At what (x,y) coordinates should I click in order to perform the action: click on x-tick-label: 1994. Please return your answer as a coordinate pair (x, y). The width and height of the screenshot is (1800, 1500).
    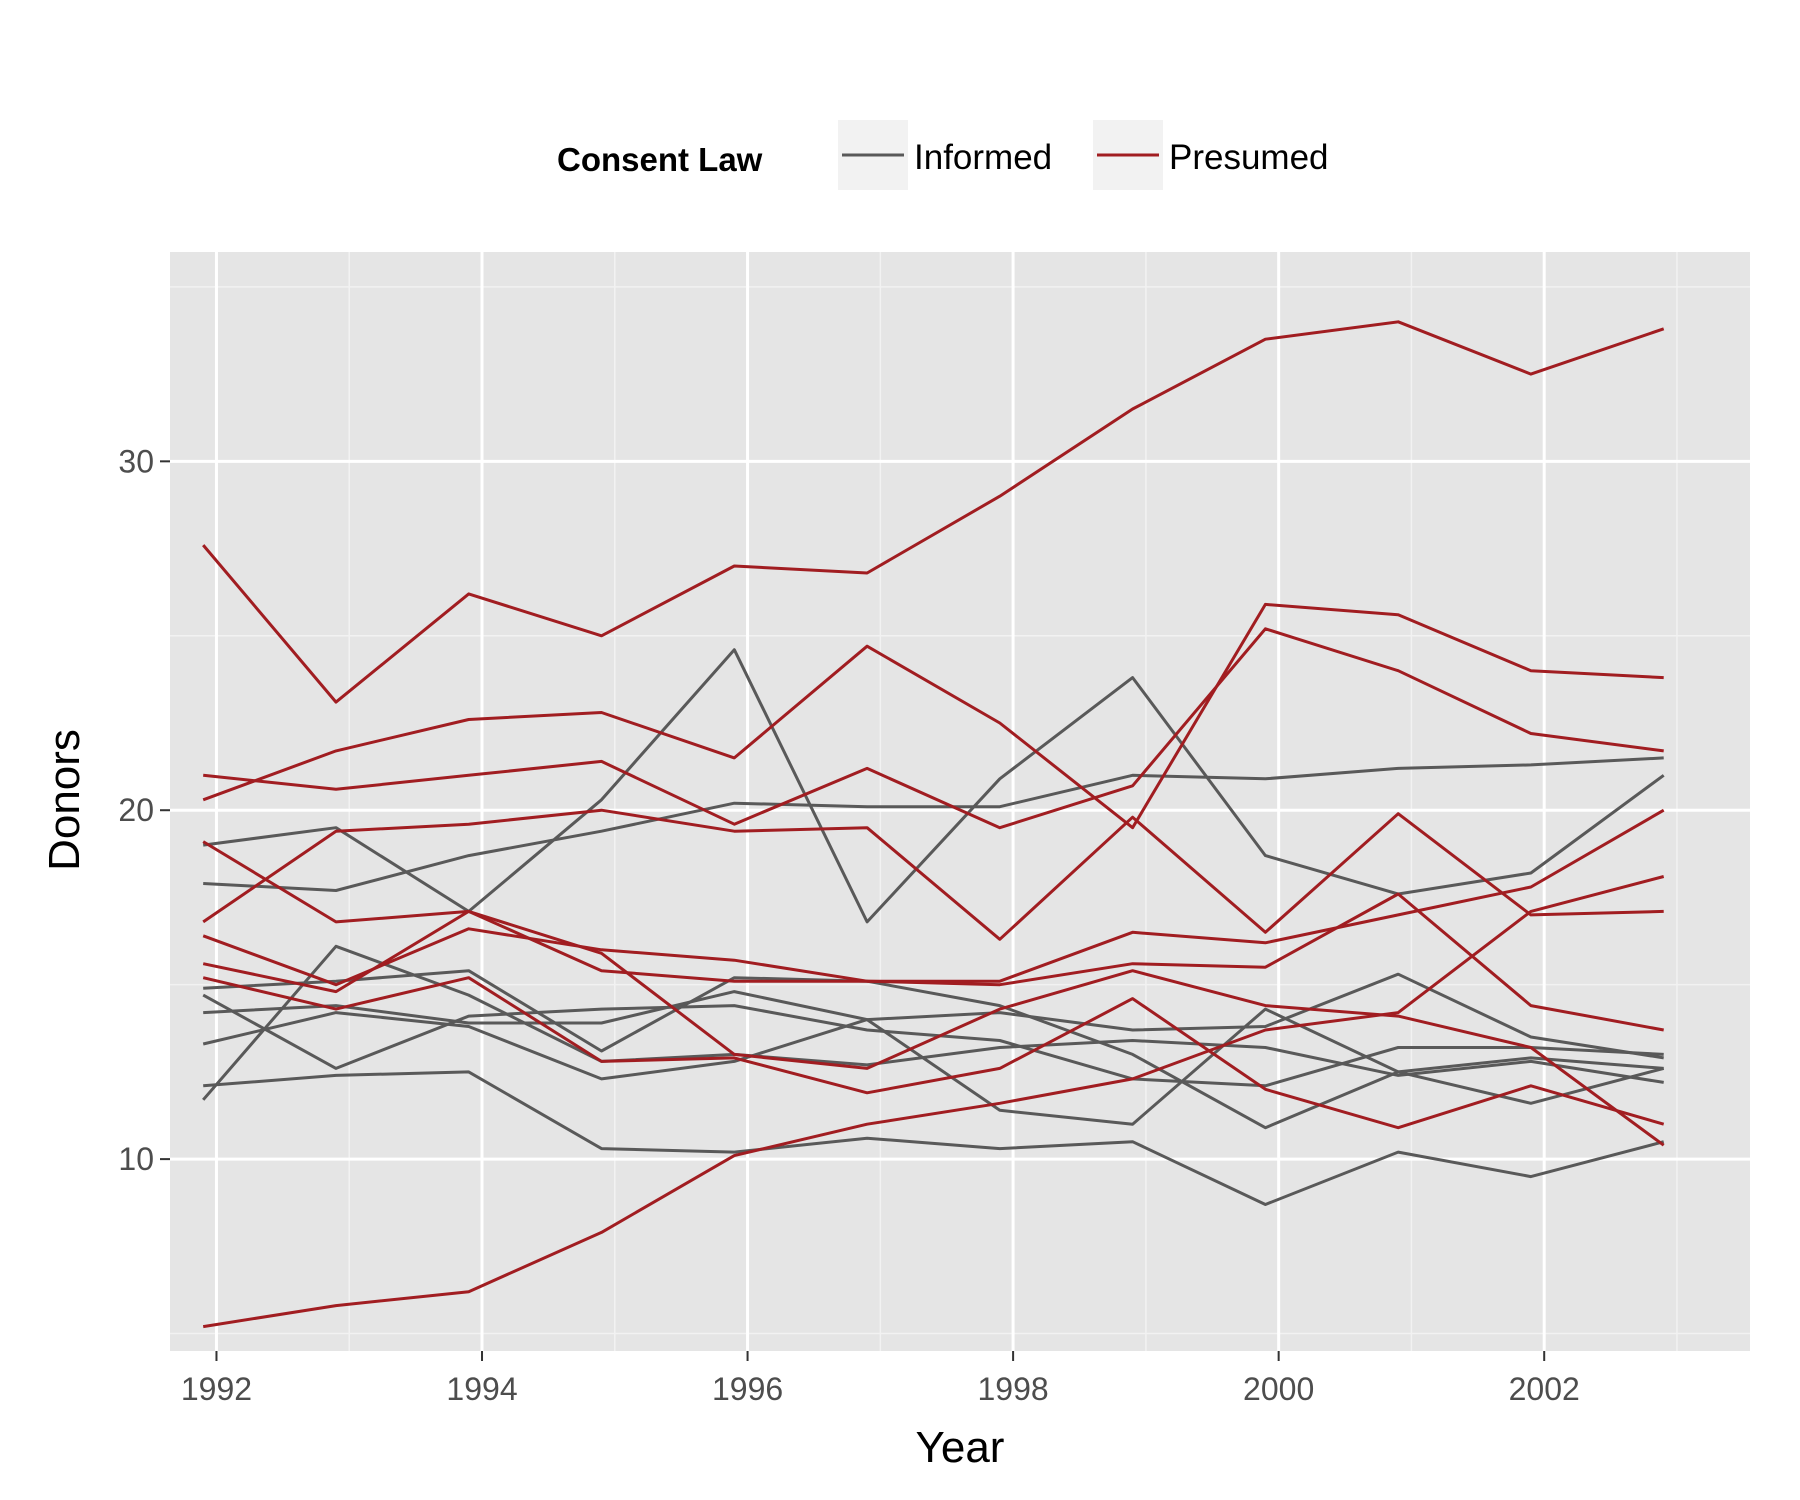
    Looking at the image, I should click on (481, 1389).